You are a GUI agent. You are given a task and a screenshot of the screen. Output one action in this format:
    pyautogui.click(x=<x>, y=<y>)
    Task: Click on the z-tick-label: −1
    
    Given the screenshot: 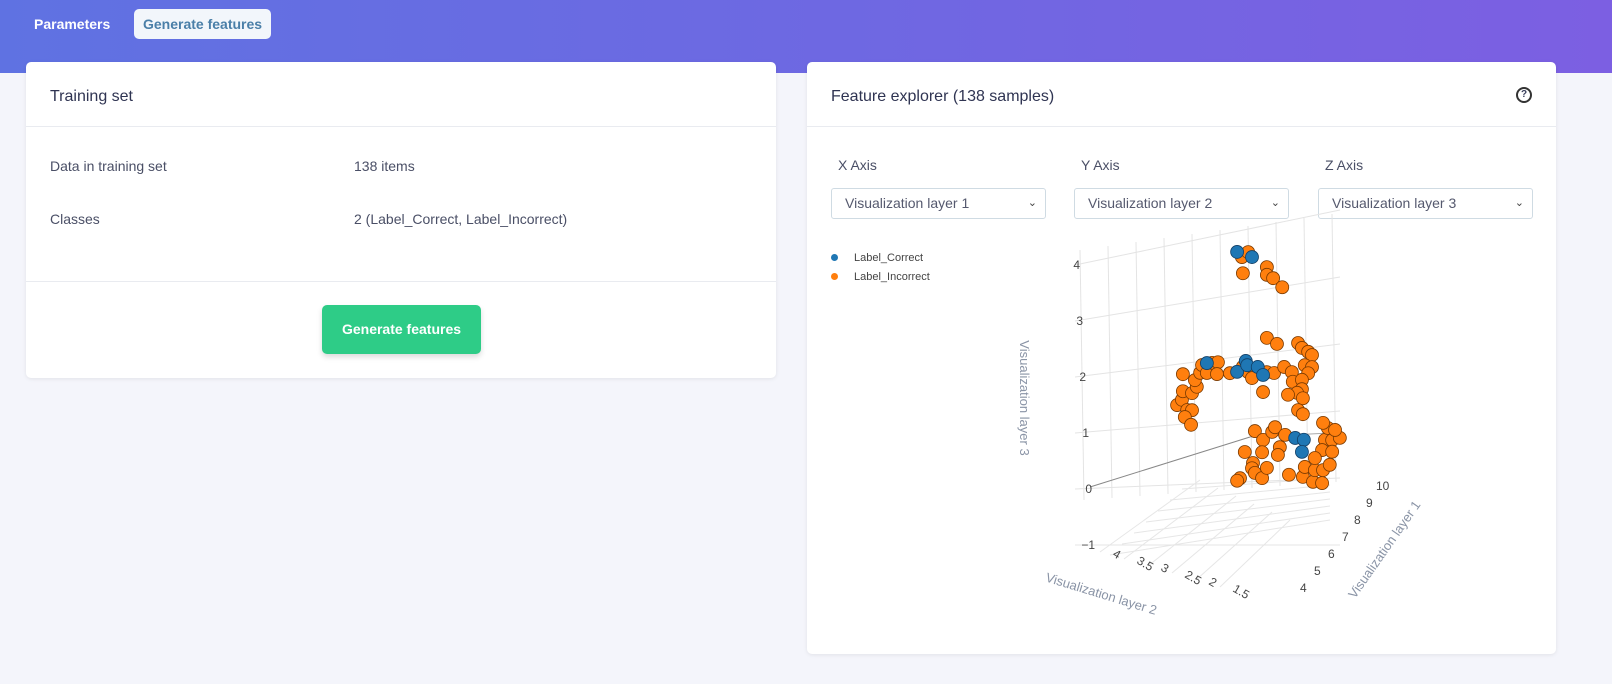 What is the action you would take?
    pyautogui.click(x=1088, y=545)
    